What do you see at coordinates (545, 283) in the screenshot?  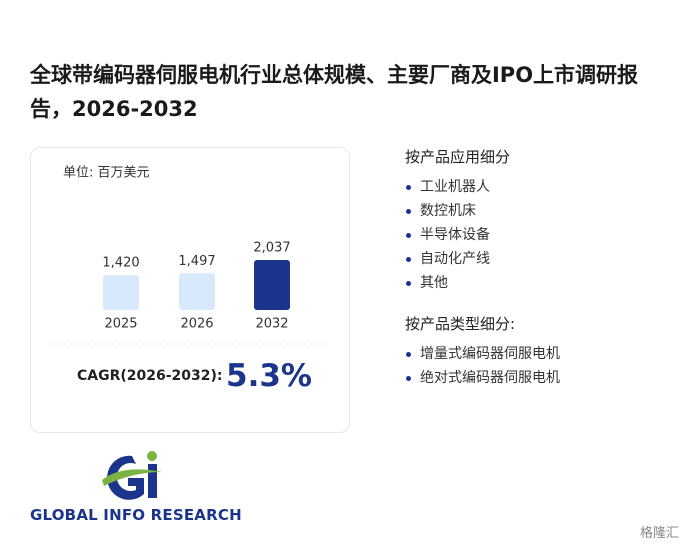 I see `list-item: 其他` at bounding box center [545, 283].